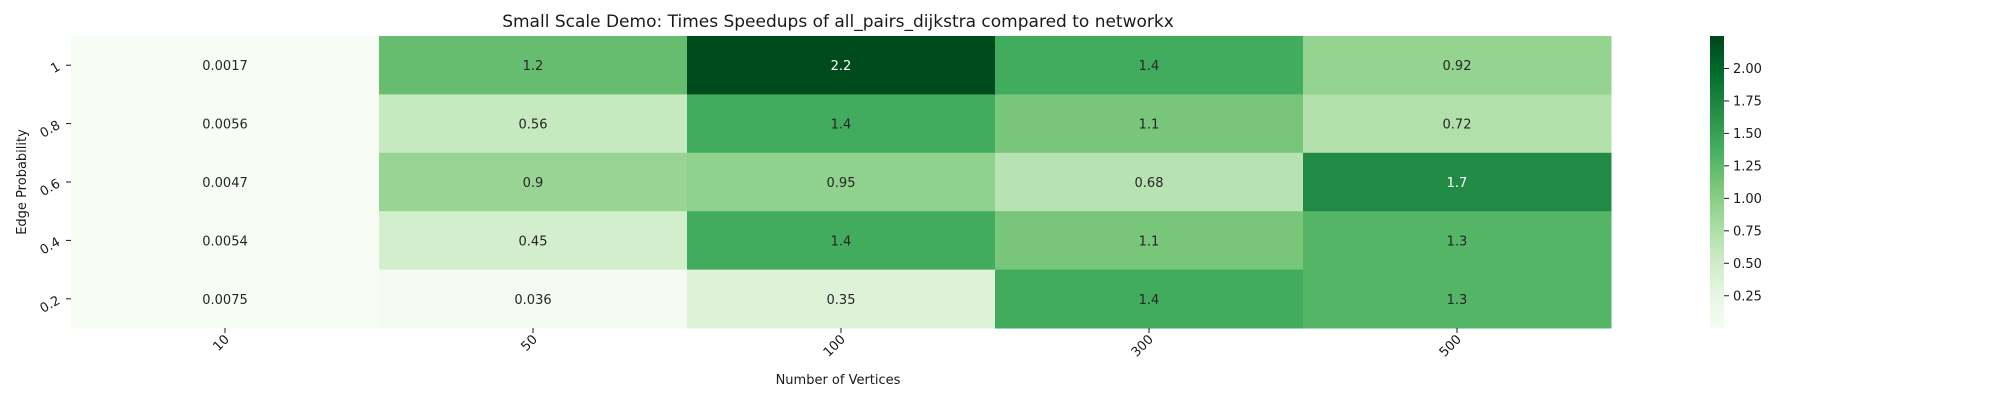 Image resolution: width=2000 pixels, height=404 pixels. Describe the element at coordinates (55, 68) in the screenshot. I see `y-tick-label: 1` at that location.